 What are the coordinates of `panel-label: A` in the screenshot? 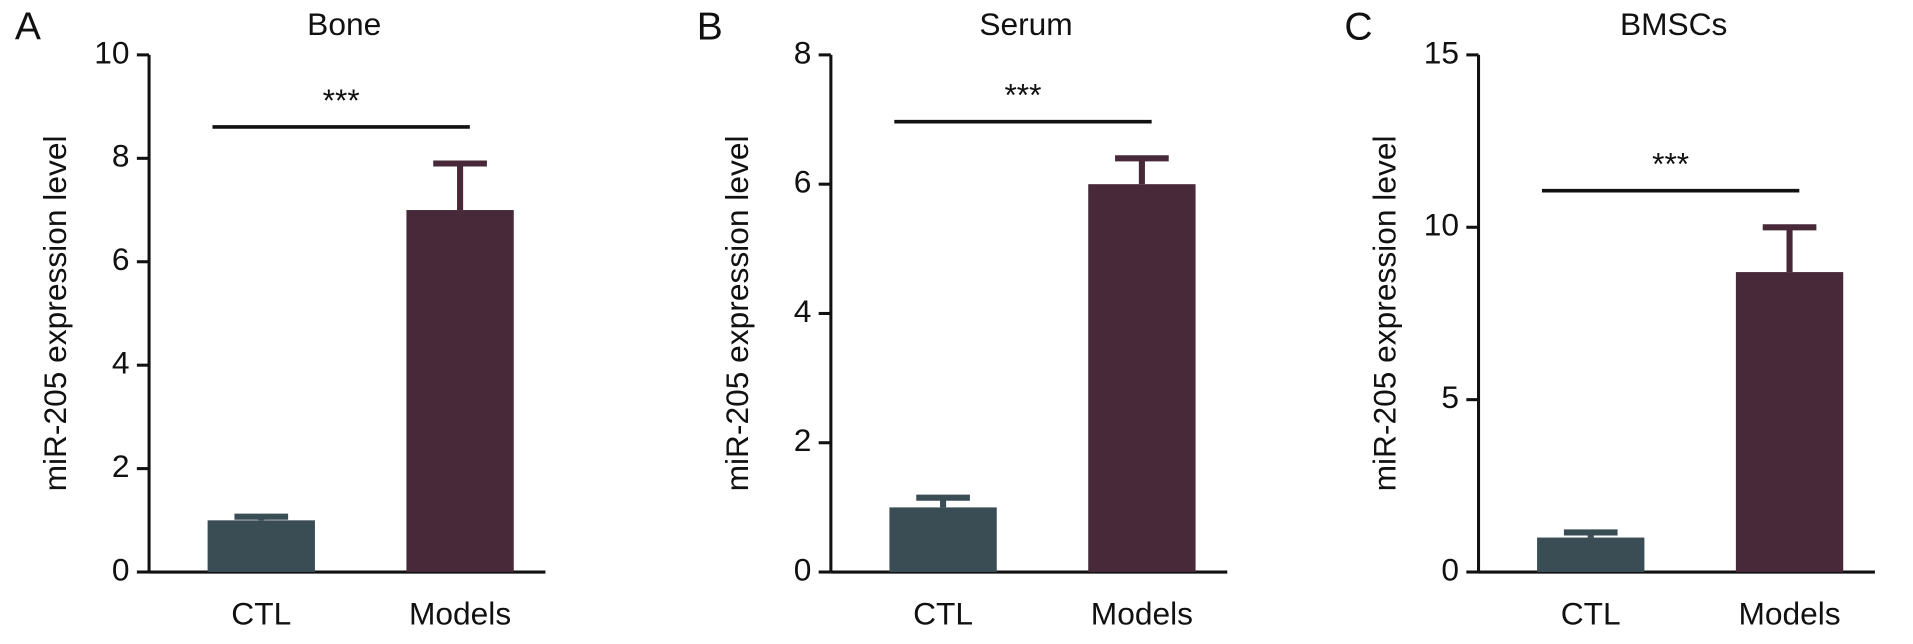 It's located at (28, 27).